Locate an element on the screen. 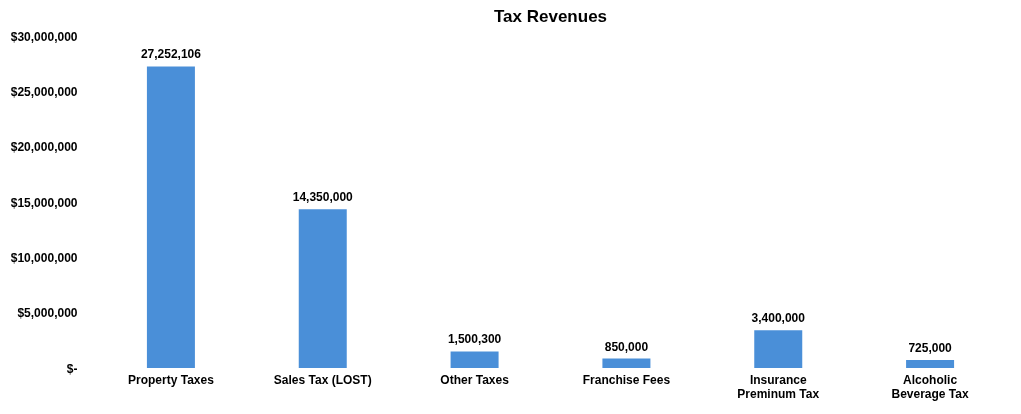  data-label: 725,000 is located at coordinates (930, 347).